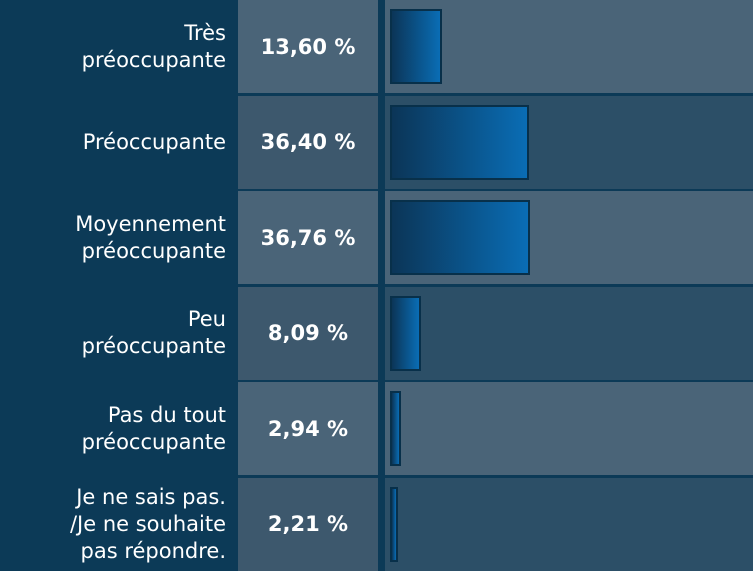  Describe the element at coordinates (150, 237) in the screenshot. I see `category-text: Moyennement préoccupante` at that location.